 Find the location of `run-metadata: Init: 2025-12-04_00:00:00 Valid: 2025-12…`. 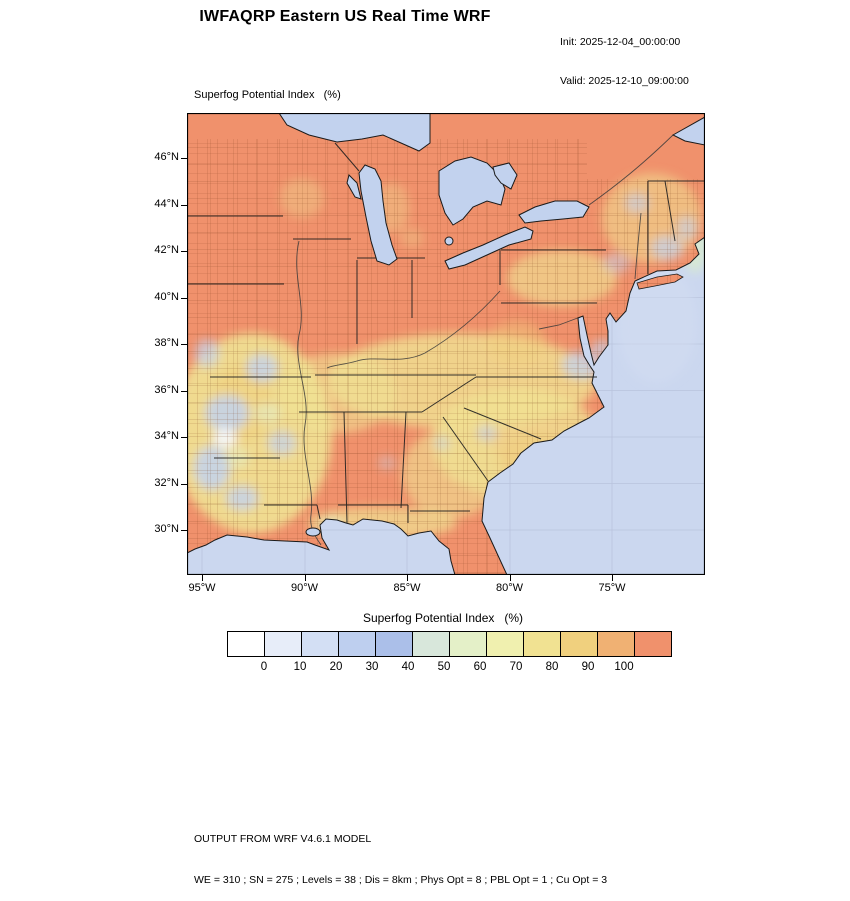

run-metadata: Init: 2025-12-04_00:00:00 Valid: 2025-12… is located at coordinates (624, 55).